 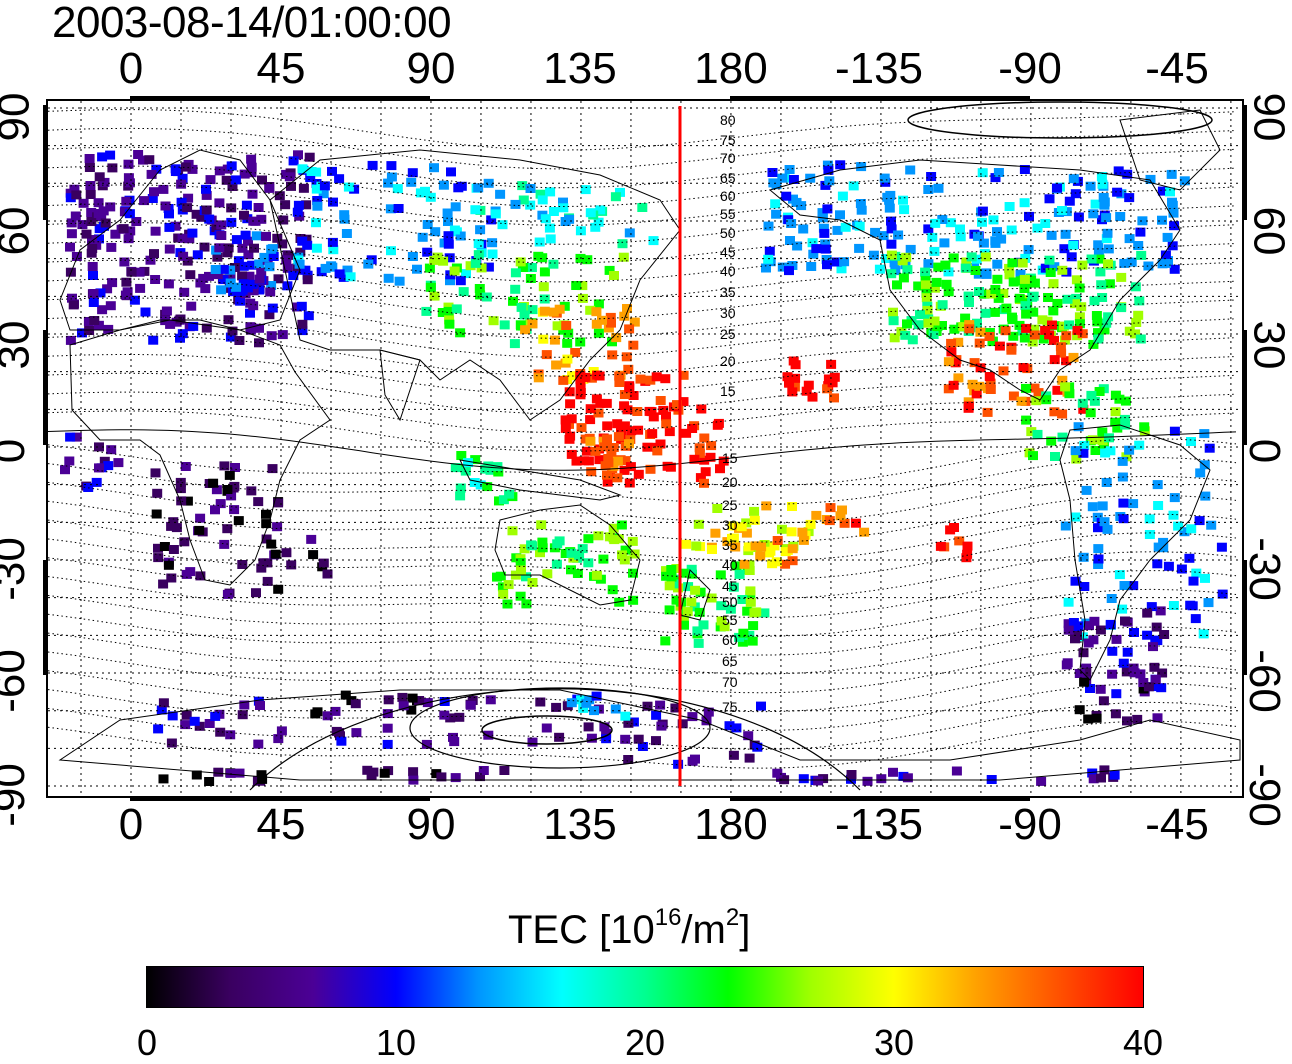 What do you see at coordinates (879, 68) in the screenshot?
I see `top-lon-label-m135: -135` at bounding box center [879, 68].